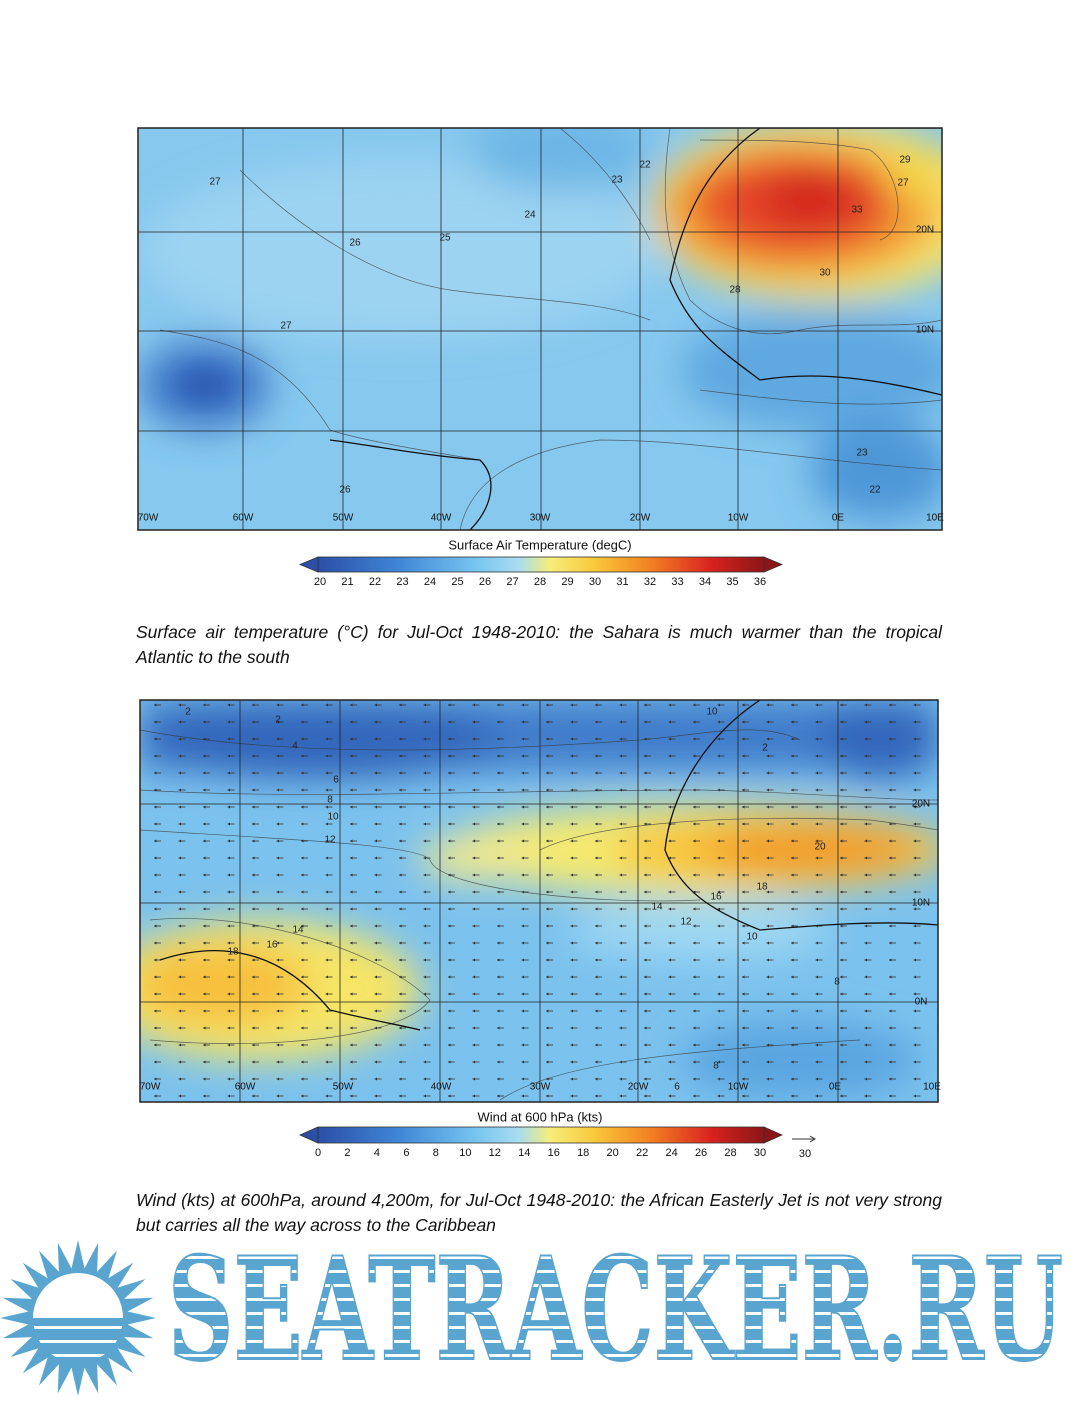 The image size is (1080, 1402). Describe the element at coordinates (436, 1153) in the screenshot. I see `colorbar-tick-label: 8` at that location.